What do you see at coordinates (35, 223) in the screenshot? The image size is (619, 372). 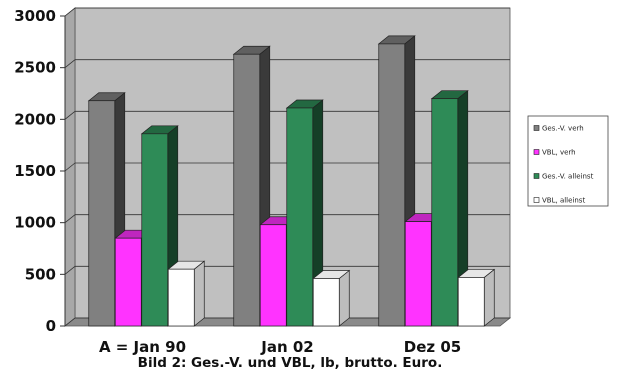 I see `y-tick-label: 1000` at bounding box center [35, 223].